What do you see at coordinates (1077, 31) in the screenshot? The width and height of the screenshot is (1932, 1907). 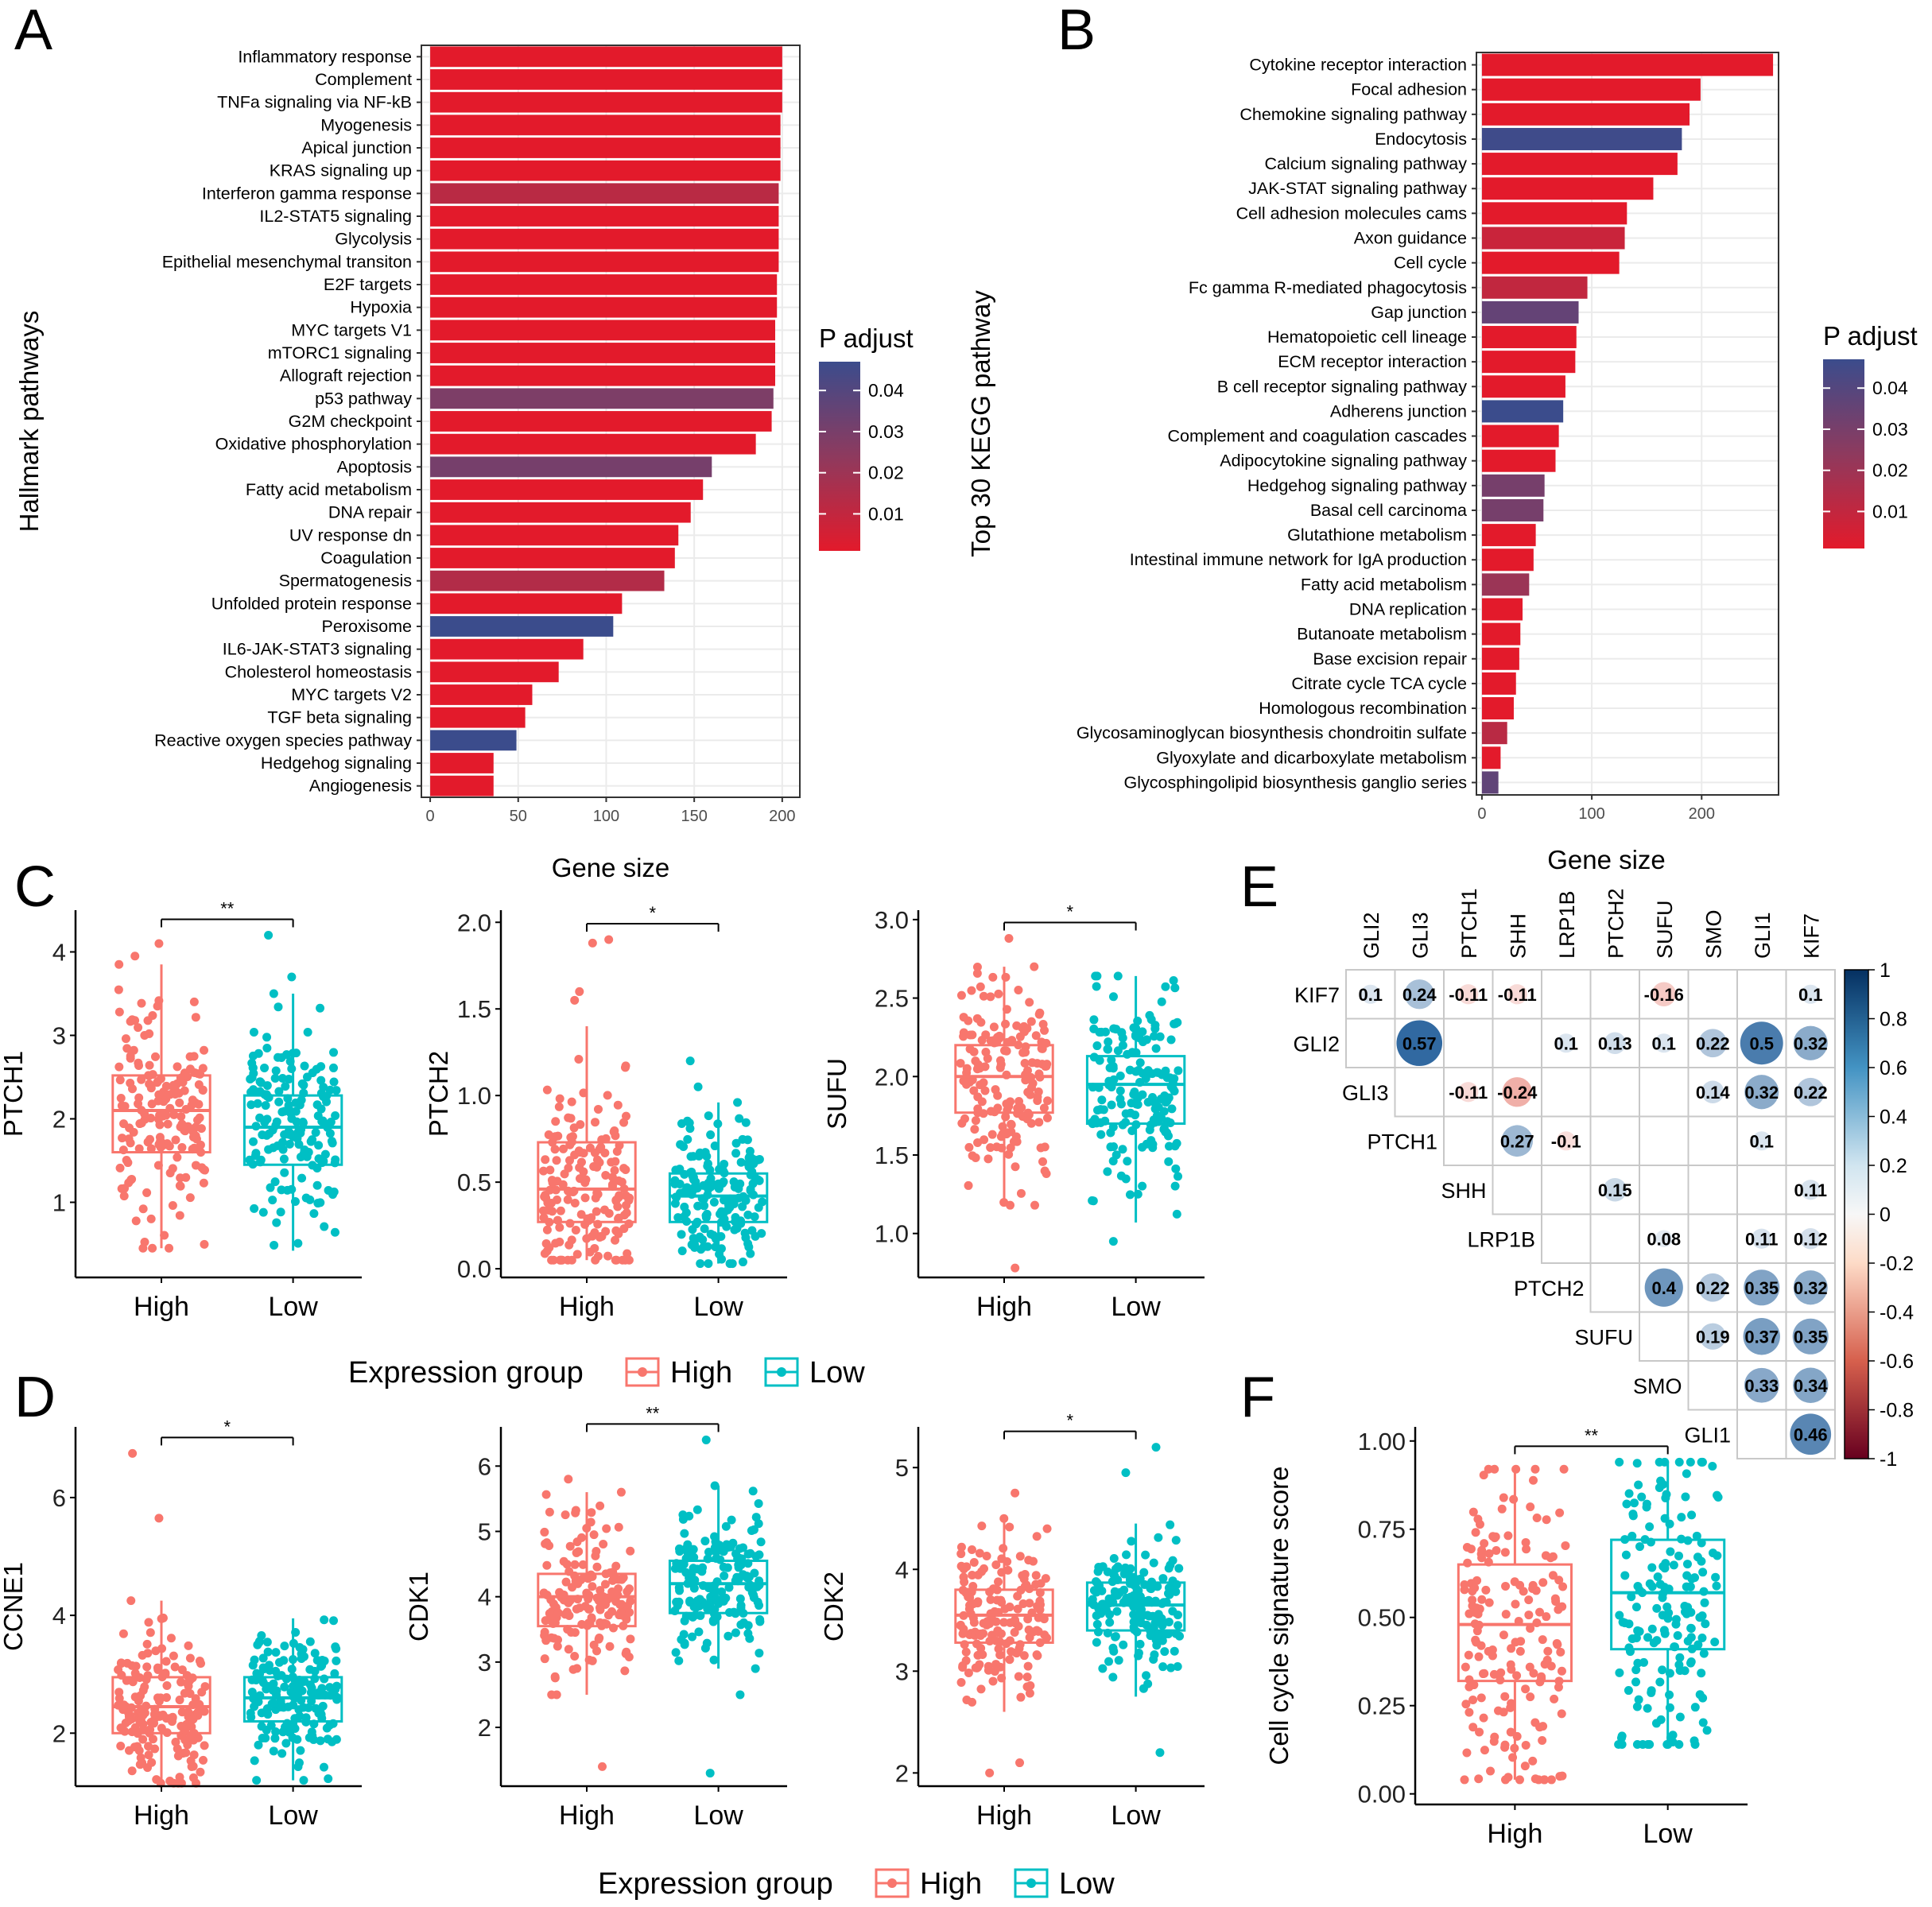 I see `panel-label-b: B` at bounding box center [1077, 31].